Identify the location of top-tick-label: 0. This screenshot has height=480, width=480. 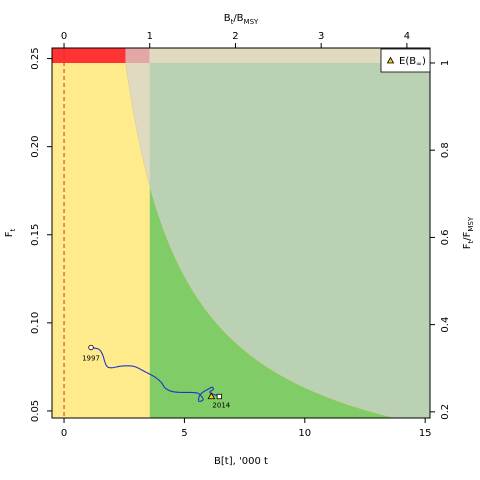
(64, 36).